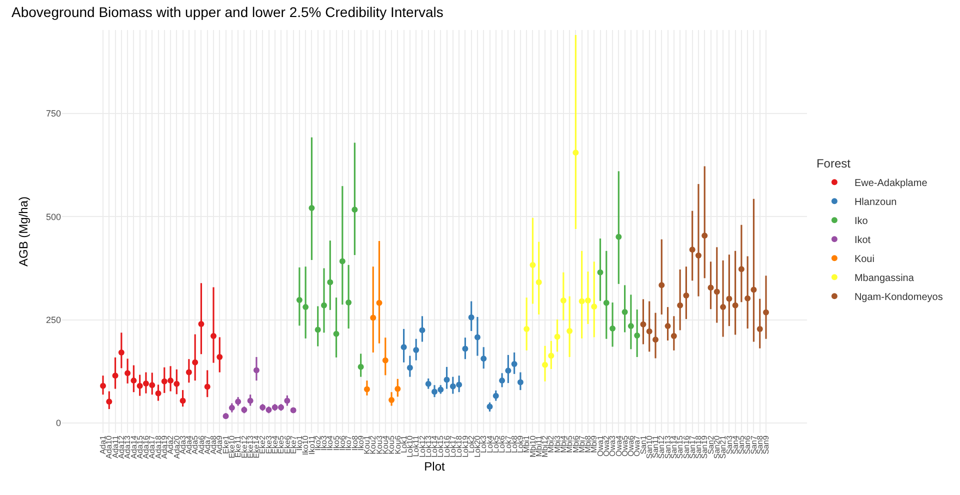 Image resolution: width=960 pixels, height=495 pixels. Describe the element at coordinates (391, 444) in the screenshot. I see `x-tick-label: Kou5` at that location.